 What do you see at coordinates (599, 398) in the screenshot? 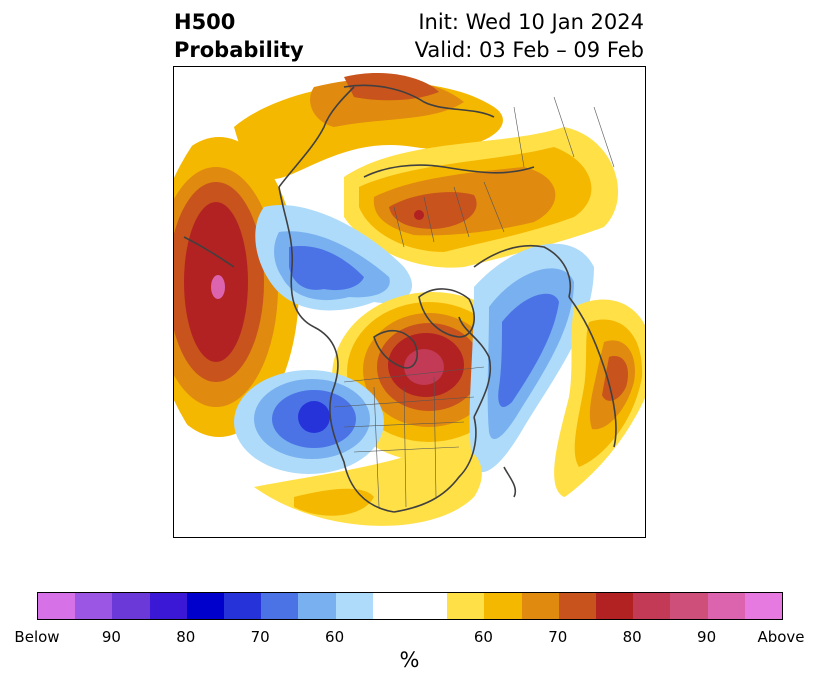
I see `atlantic-positive-anomaly` at bounding box center [599, 398].